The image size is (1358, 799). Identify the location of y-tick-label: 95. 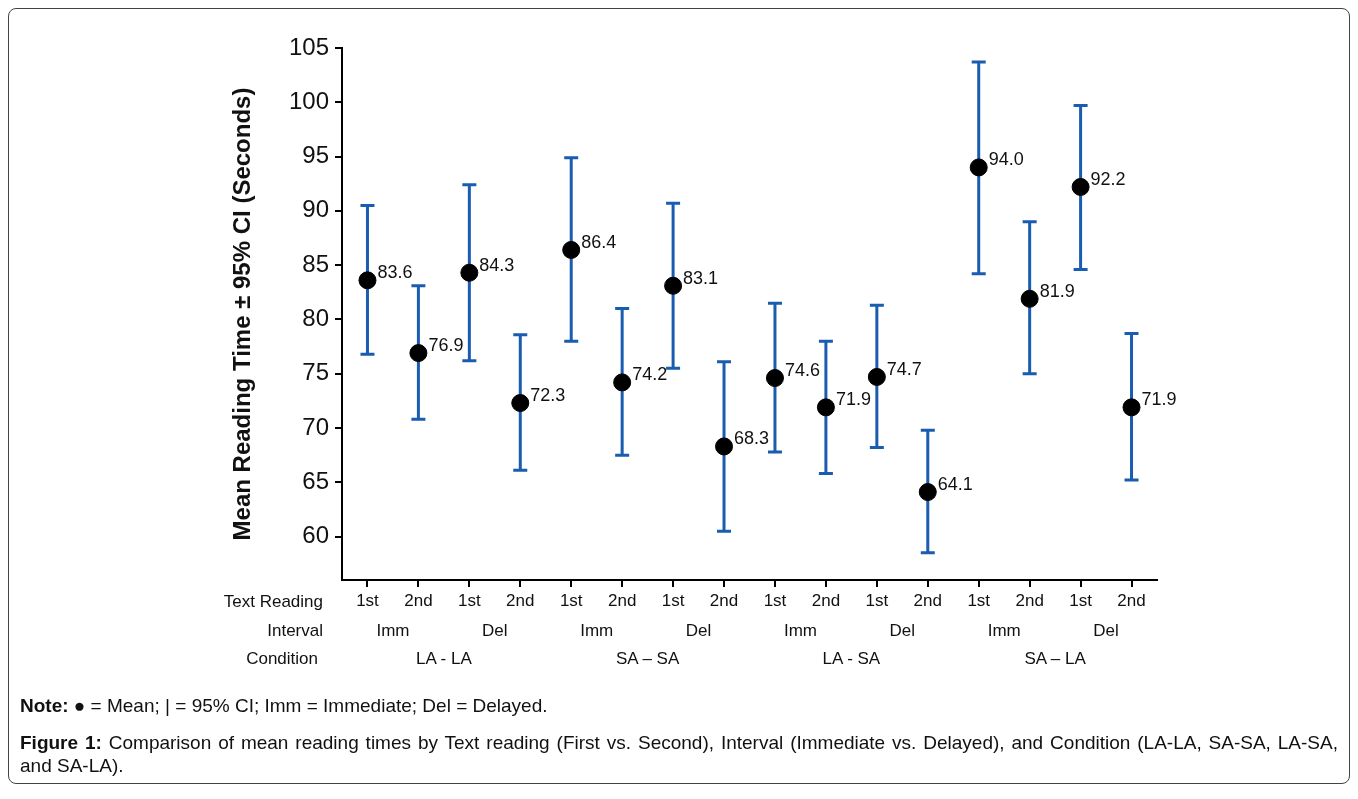
(315, 155).